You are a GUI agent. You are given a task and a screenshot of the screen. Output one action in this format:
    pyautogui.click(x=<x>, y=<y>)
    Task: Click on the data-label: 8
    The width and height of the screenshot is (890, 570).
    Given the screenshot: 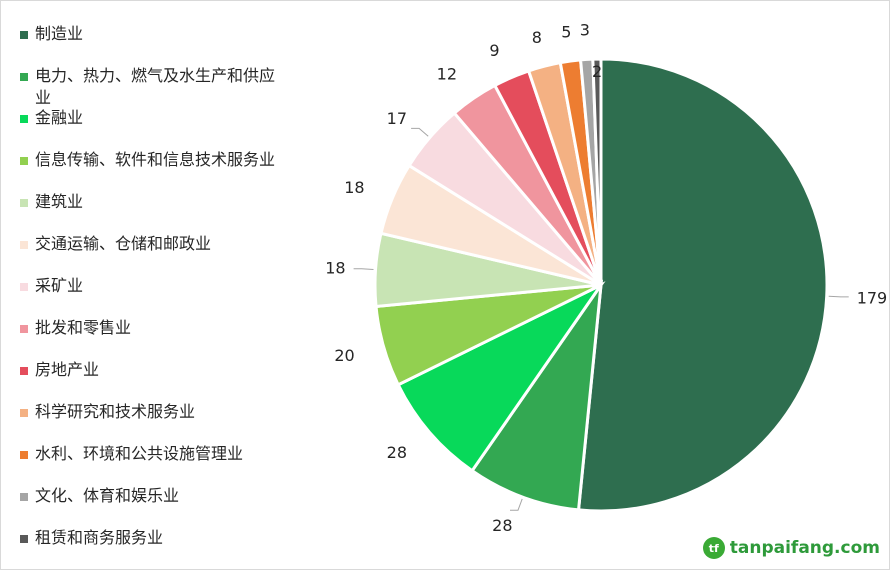 What is the action you would take?
    pyautogui.click(x=537, y=37)
    